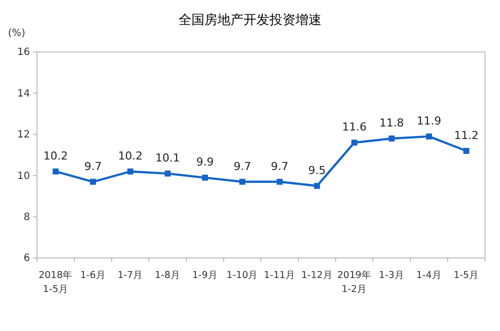 This screenshot has width=500, height=331. Describe the element at coordinates (354, 282) in the screenshot. I see `x-tick-label: 2019年 1-2月` at that location.